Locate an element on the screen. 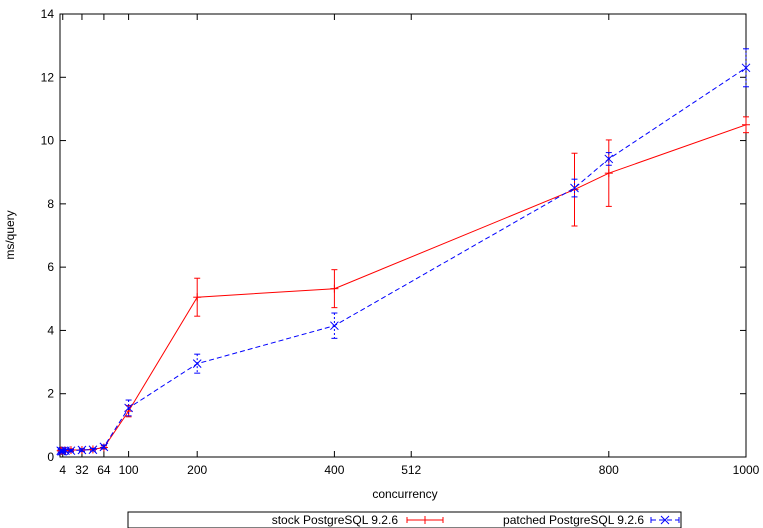 This screenshot has width=763, height=528. legend-box is located at coordinates (404, 519).